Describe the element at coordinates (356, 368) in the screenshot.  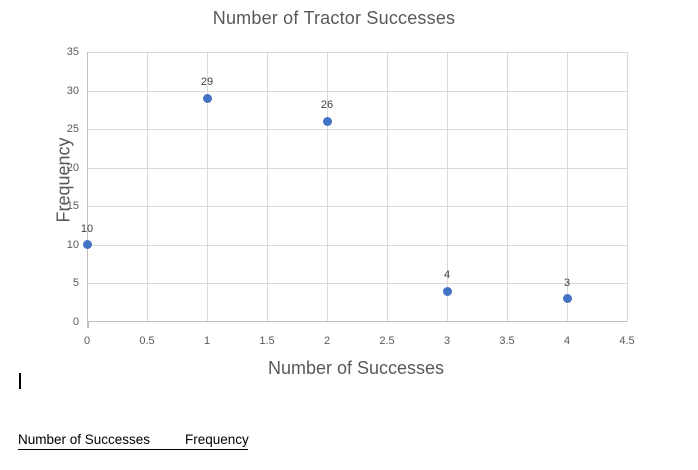
I see `x-axis-title: Number of Successes` at that location.